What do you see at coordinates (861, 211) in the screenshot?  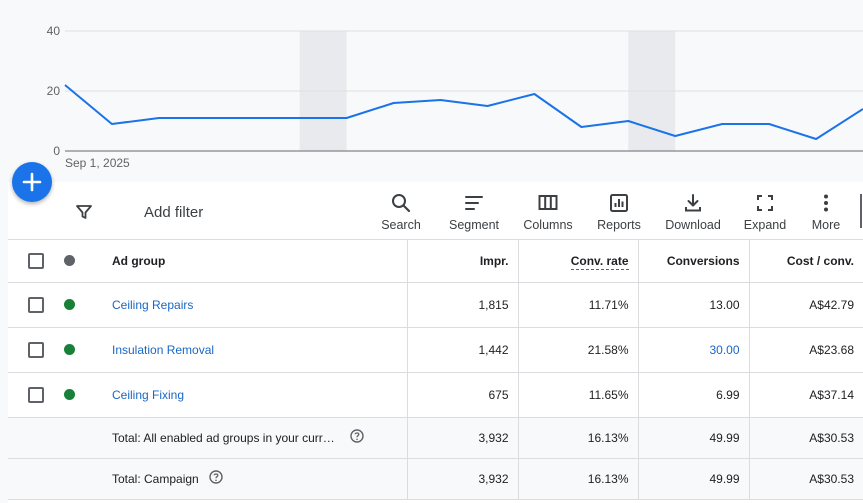 I see `toolbar-divider` at bounding box center [861, 211].